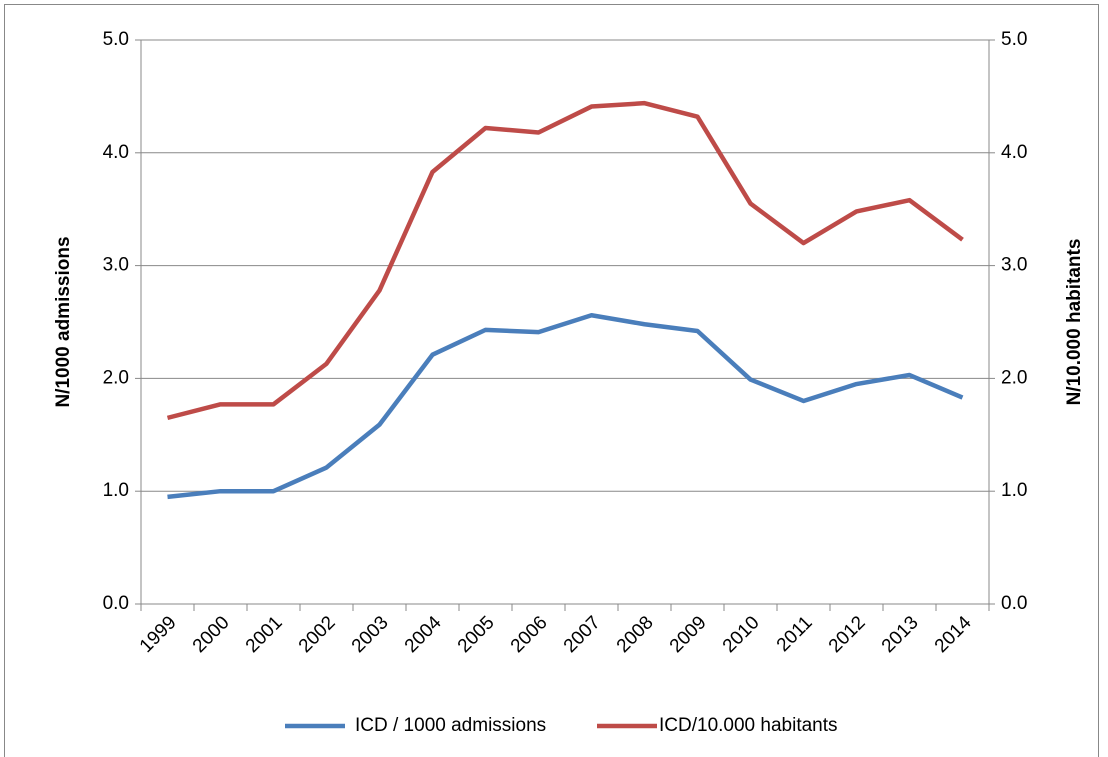  Describe the element at coordinates (688, 634) in the screenshot. I see `x-tick-label: 2009` at that location.